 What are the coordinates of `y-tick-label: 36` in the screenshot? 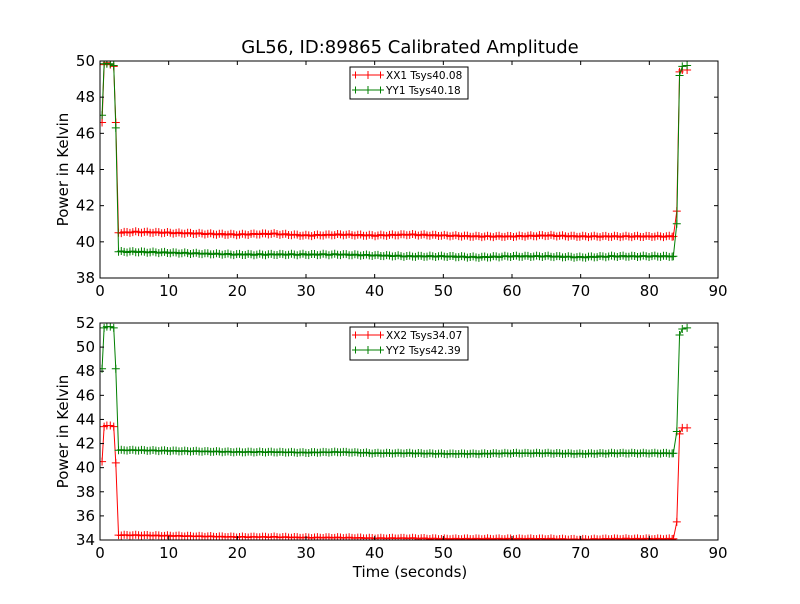 It's located at (85, 516).